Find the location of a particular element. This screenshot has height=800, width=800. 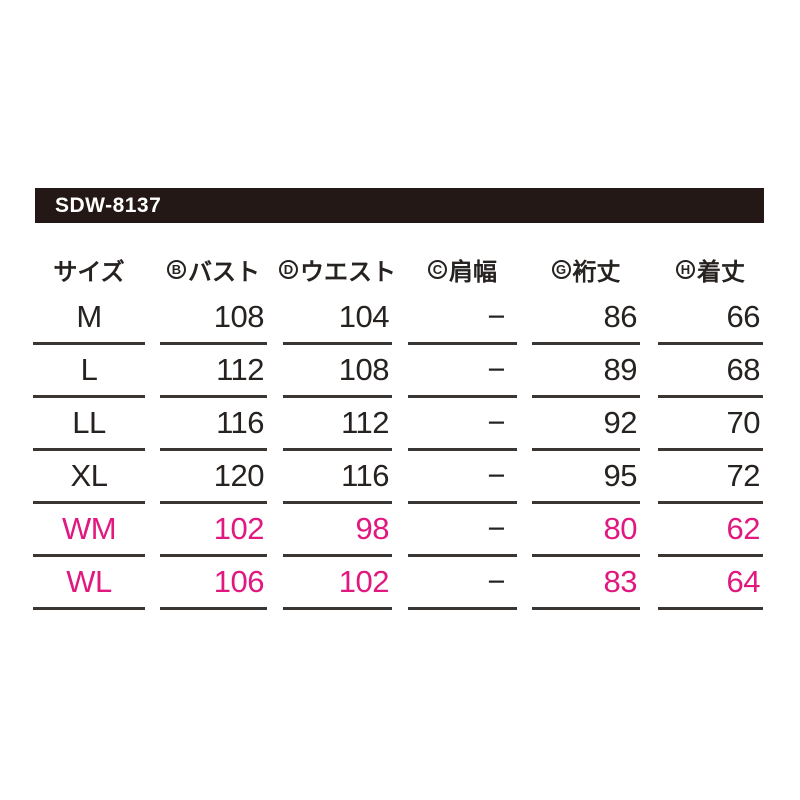

column-header-waist: D ウエスト is located at coordinates (337, 269).